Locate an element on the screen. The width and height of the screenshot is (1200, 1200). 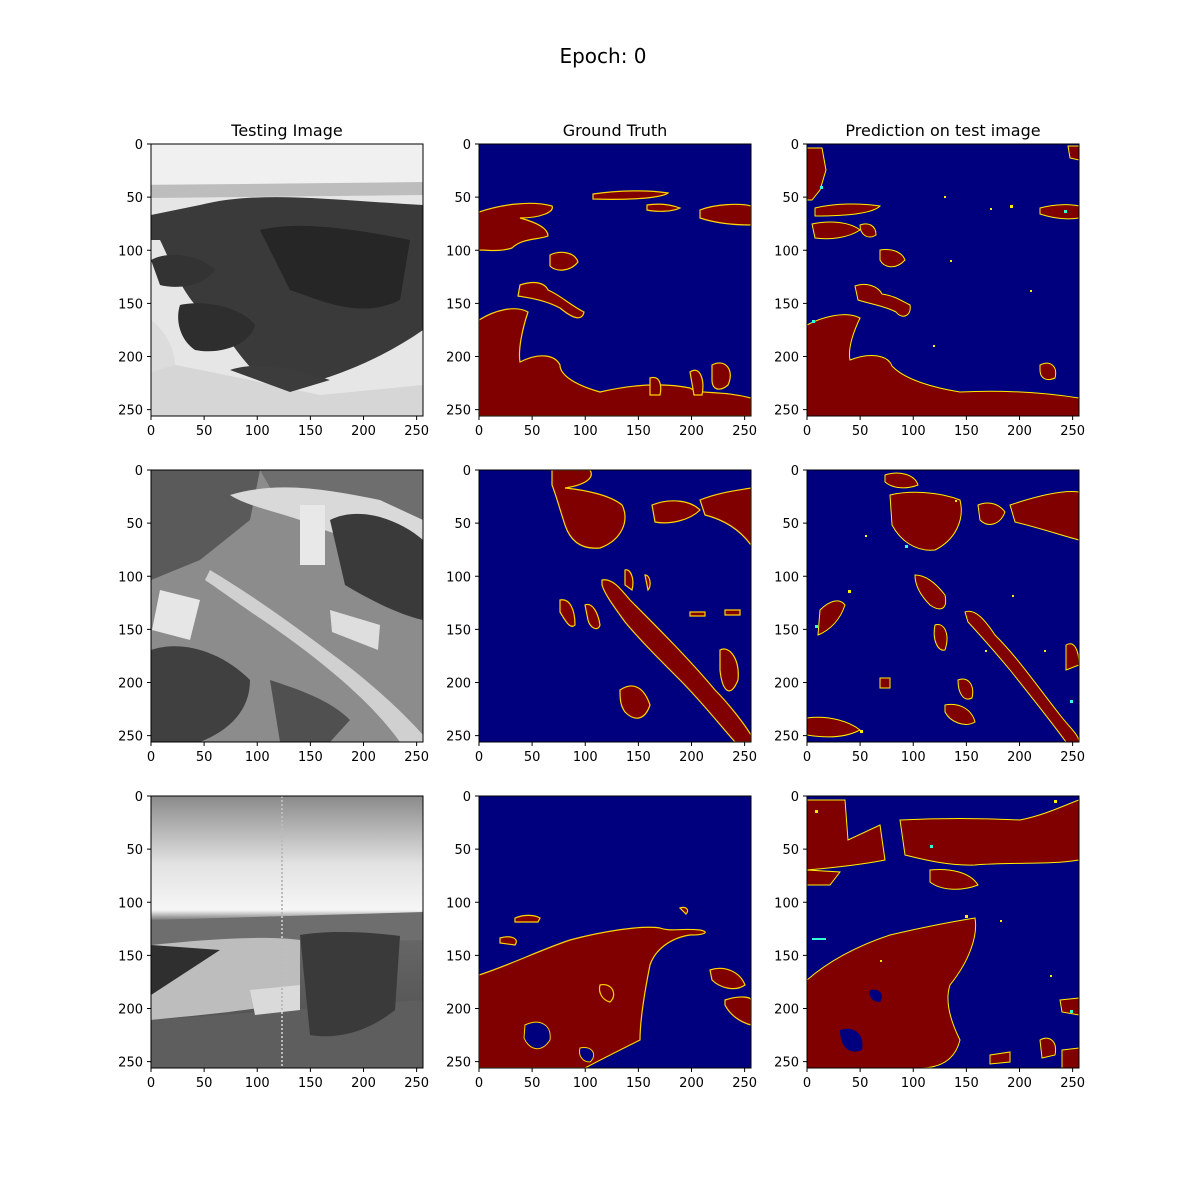
title-testing-image: Testing Image is located at coordinates (286, 130).